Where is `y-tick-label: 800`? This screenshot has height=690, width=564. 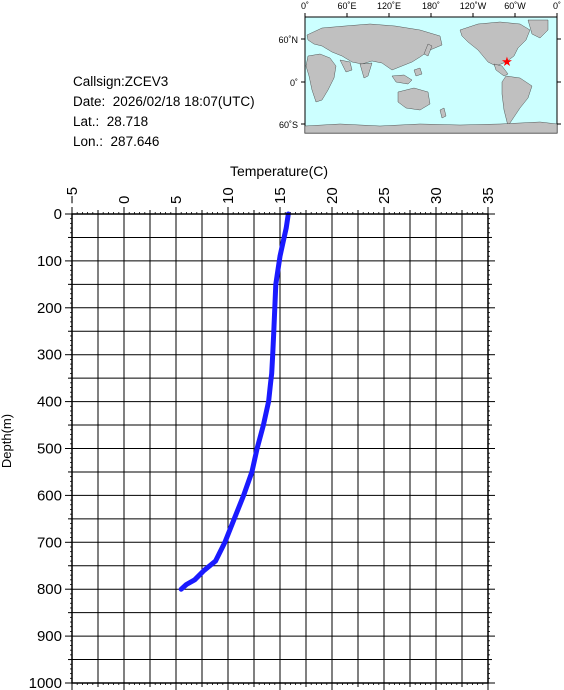
y-tick-label: 800 is located at coordinates (49, 589).